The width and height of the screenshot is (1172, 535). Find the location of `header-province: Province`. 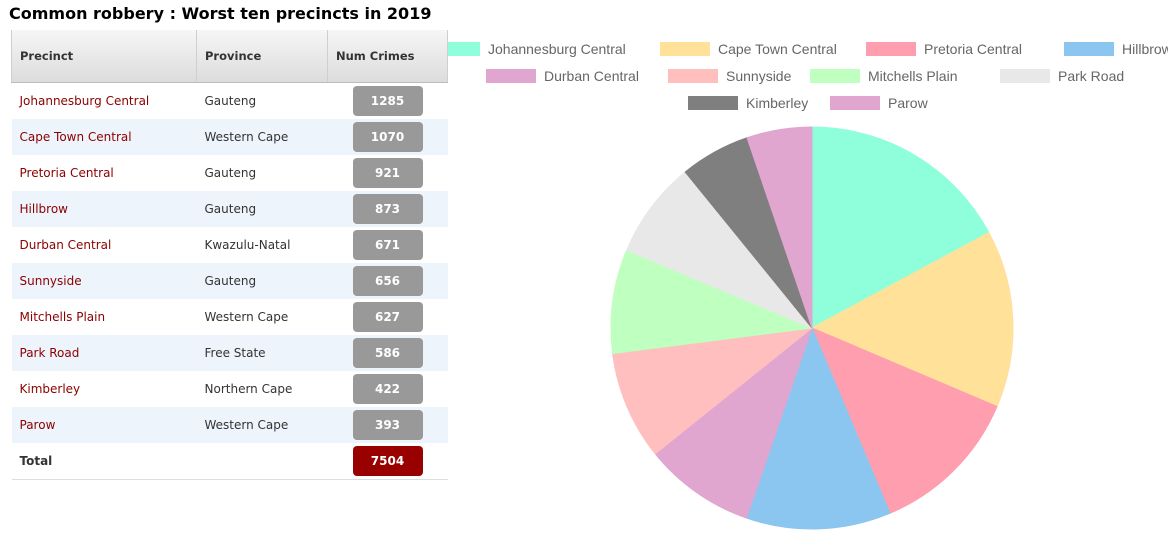

header-province: Province is located at coordinates (262, 56).